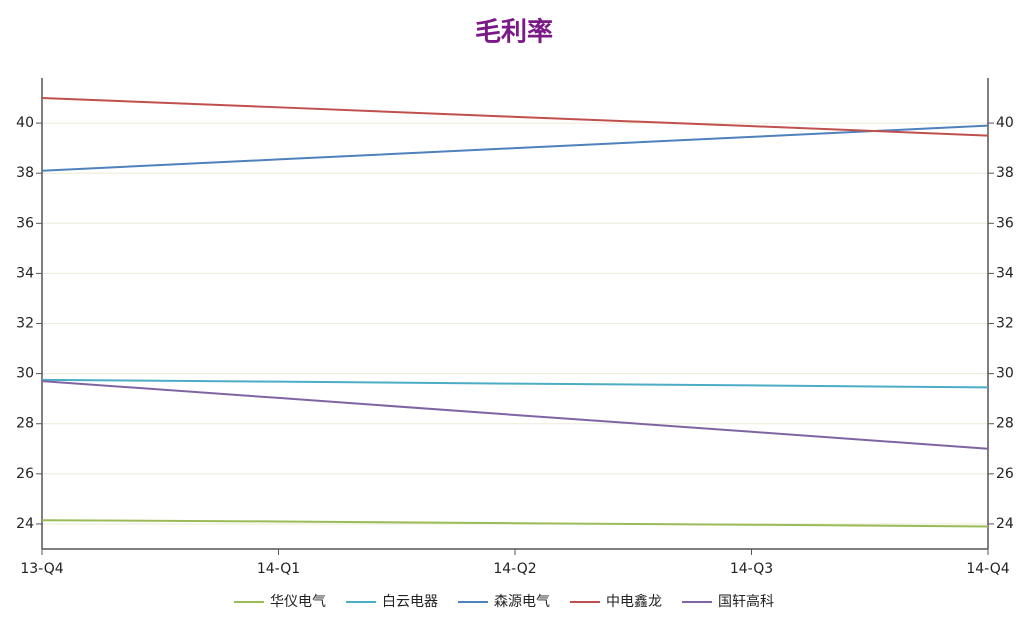  Describe the element at coordinates (410, 602) in the screenshot. I see `legend-label: 白云电器` at that location.